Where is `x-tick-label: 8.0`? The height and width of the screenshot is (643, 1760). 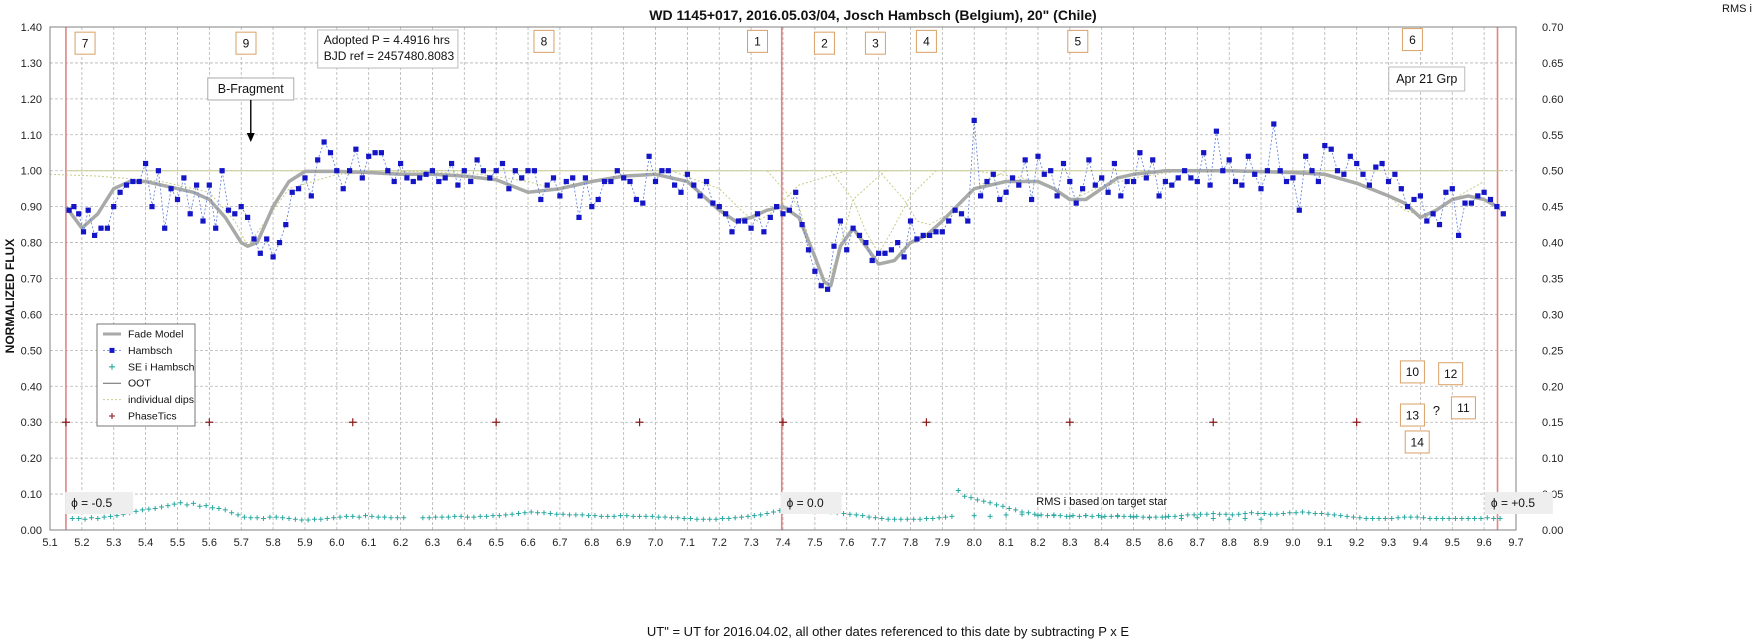 x-tick-label: 8.0 is located at coordinates (974, 543).